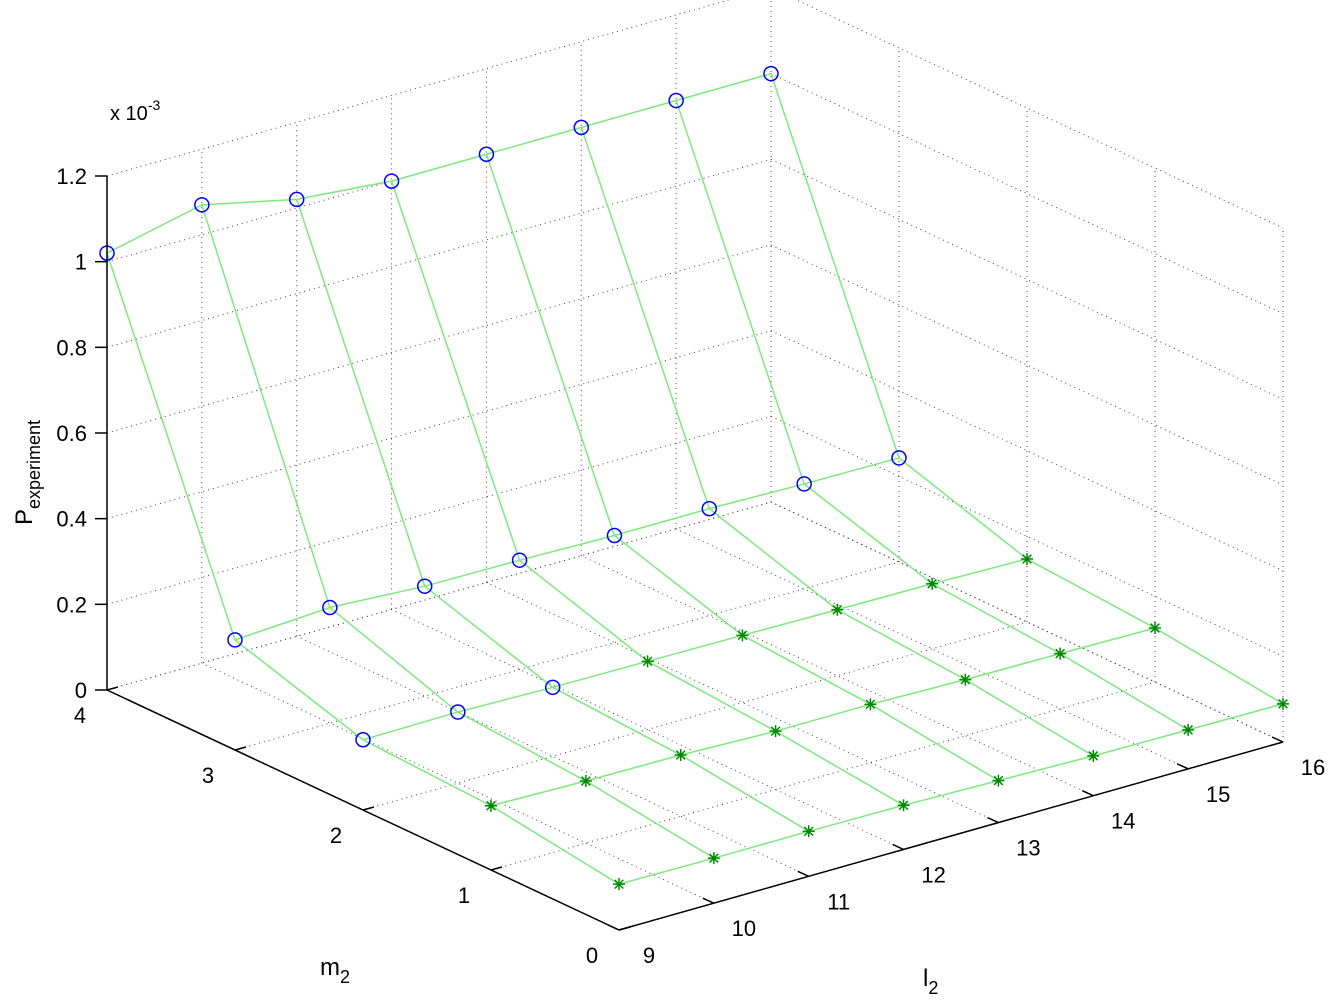 The height and width of the screenshot is (1000, 1336). What do you see at coordinates (80, 715) in the screenshot?
I see `y-tick-label: 4` at bounding box center [80, 715].